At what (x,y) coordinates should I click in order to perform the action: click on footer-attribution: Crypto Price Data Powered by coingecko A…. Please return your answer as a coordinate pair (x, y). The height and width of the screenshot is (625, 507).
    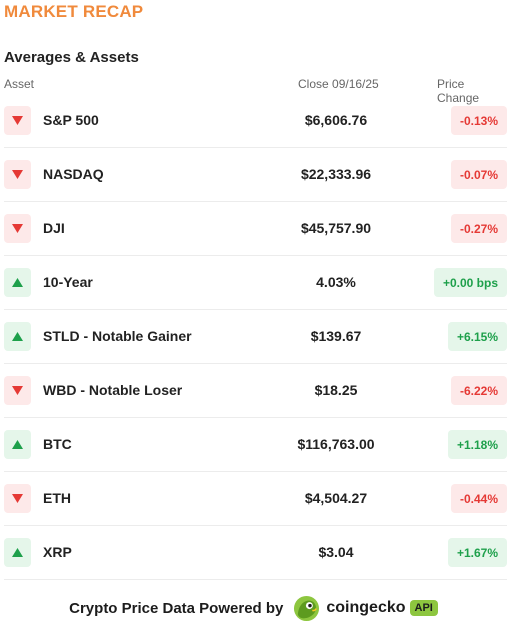
    Looking at the image, I should click on (253, 608).